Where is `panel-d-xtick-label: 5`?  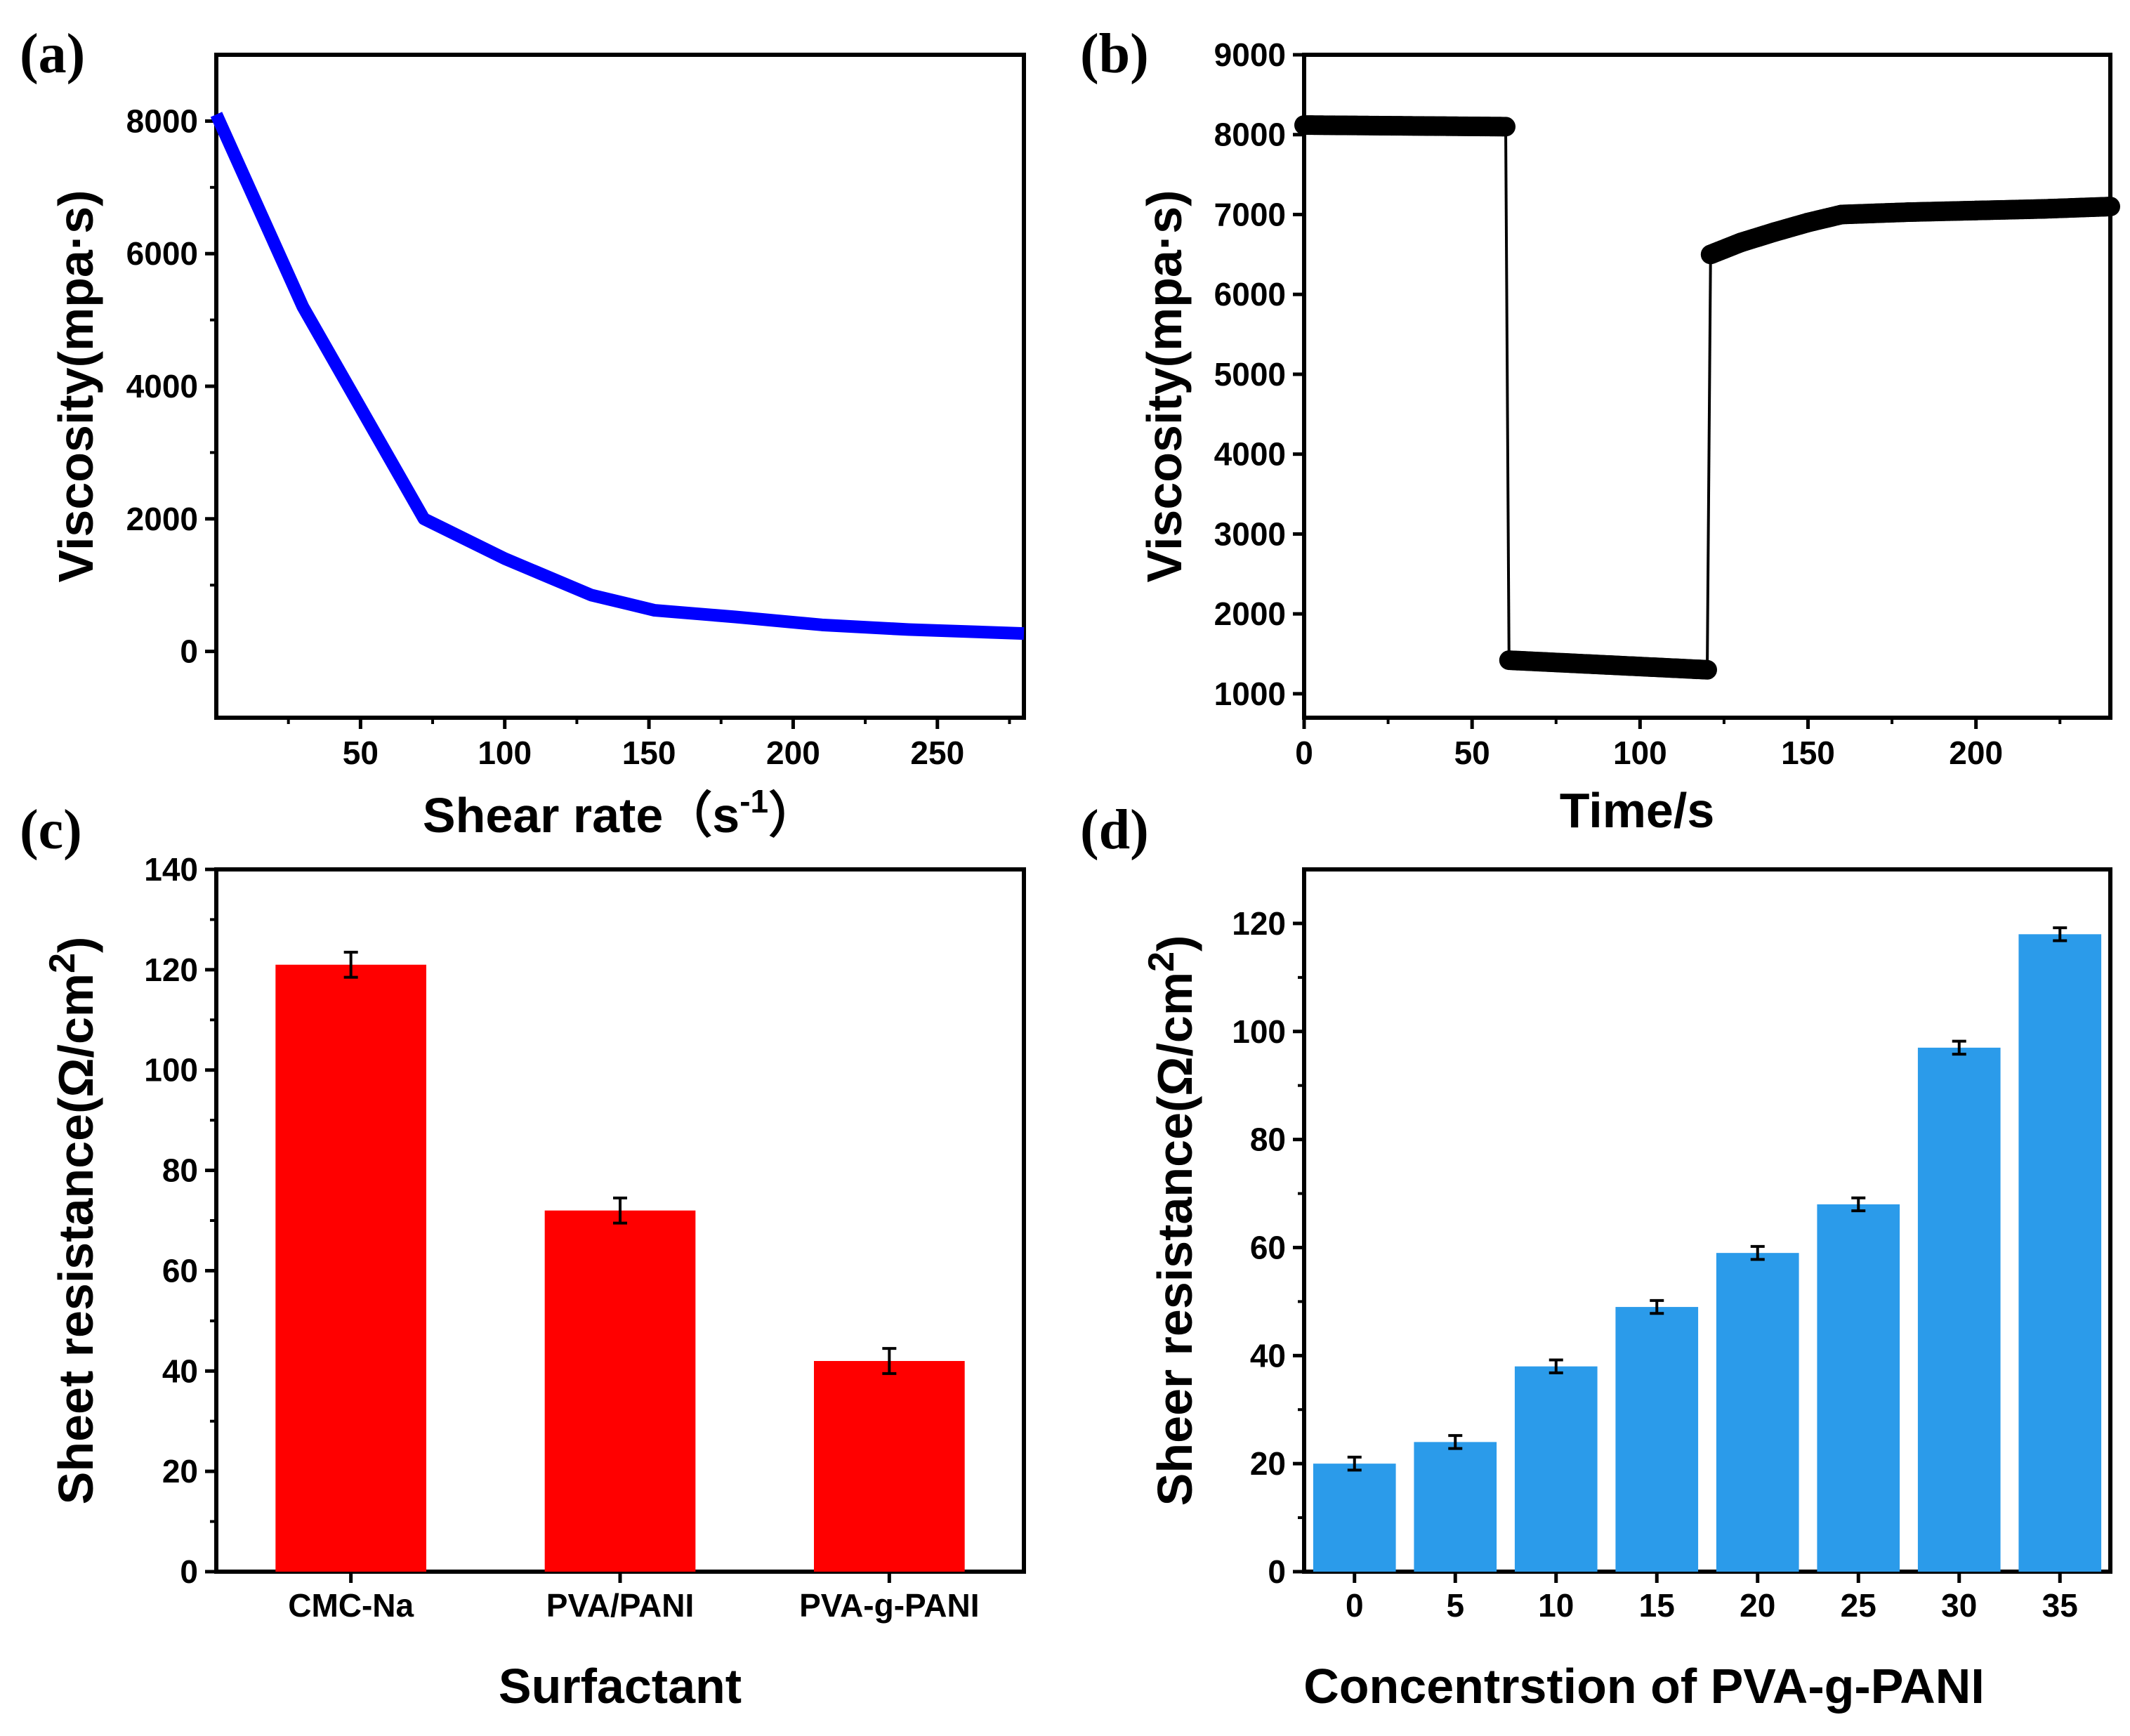
panel-d-xtick-label: 5 is located at coordinates (1455, 1605).